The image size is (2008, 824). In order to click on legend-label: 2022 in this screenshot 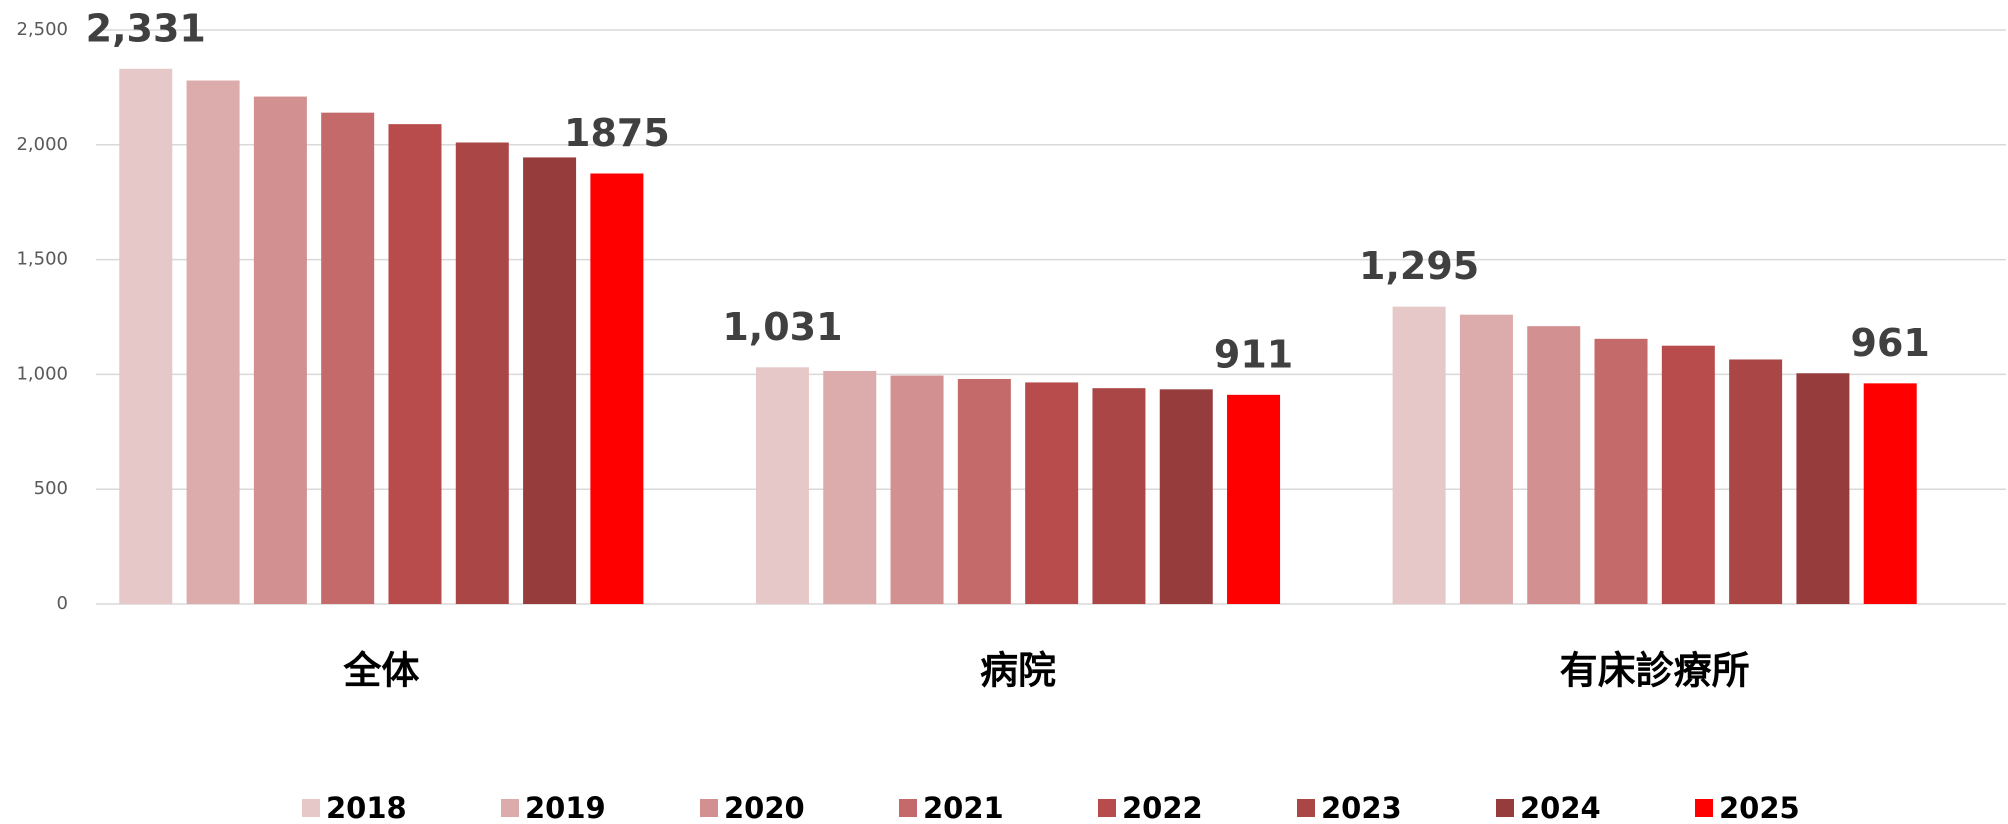, I will do `click(1162, 807)`.